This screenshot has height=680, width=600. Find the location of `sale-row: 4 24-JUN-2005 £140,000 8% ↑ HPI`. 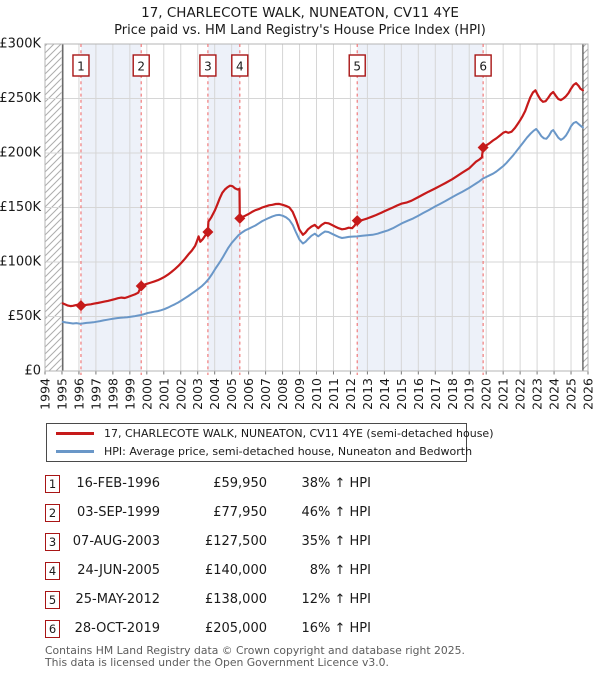

sale-row: 4 24-JUN-2005 £140,000 8% ↑ HPI is located at coordinates (211, 570).